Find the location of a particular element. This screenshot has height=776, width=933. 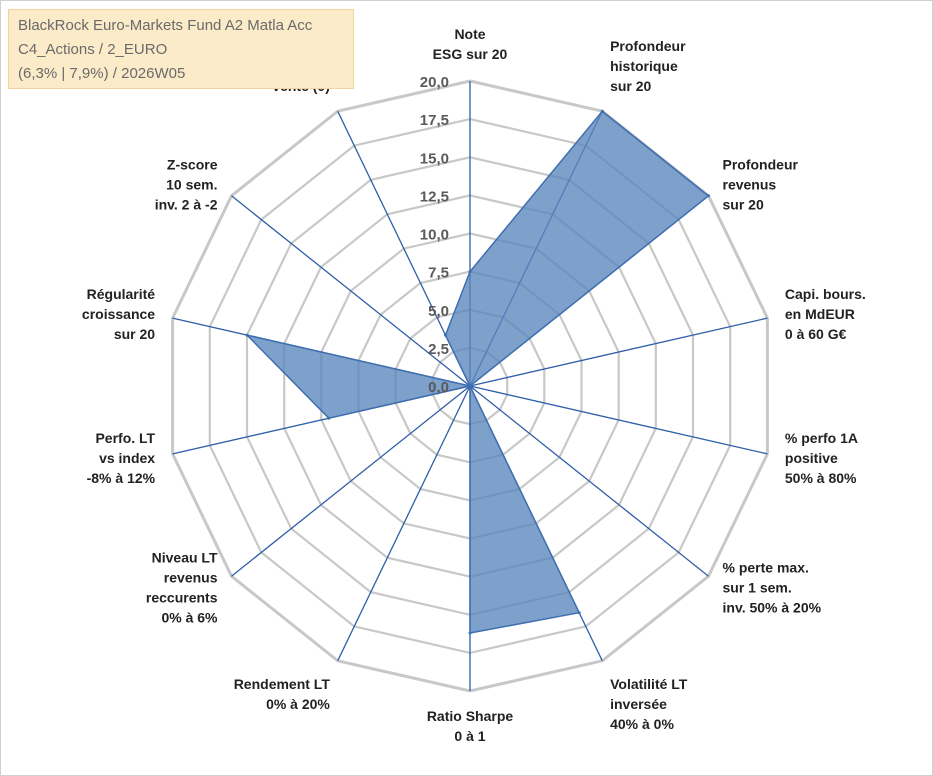

radial-tick-labels: 0,0 2,5 5,0 7,5 10,0 12,5 15,0 17,5 20,0 is located at coordinates (434, 235).